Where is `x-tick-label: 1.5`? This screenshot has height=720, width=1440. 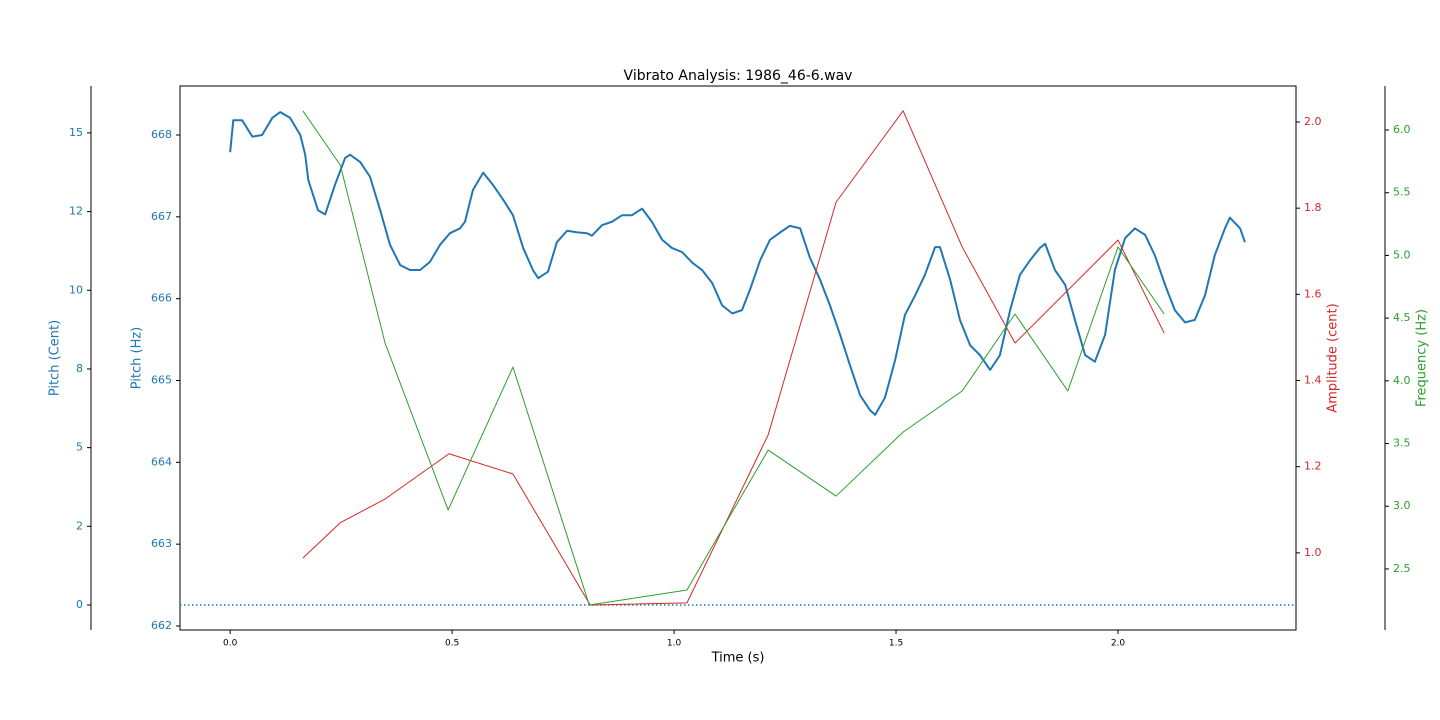
x-tick-label: 1.5 is located at coordinates (896, 644).